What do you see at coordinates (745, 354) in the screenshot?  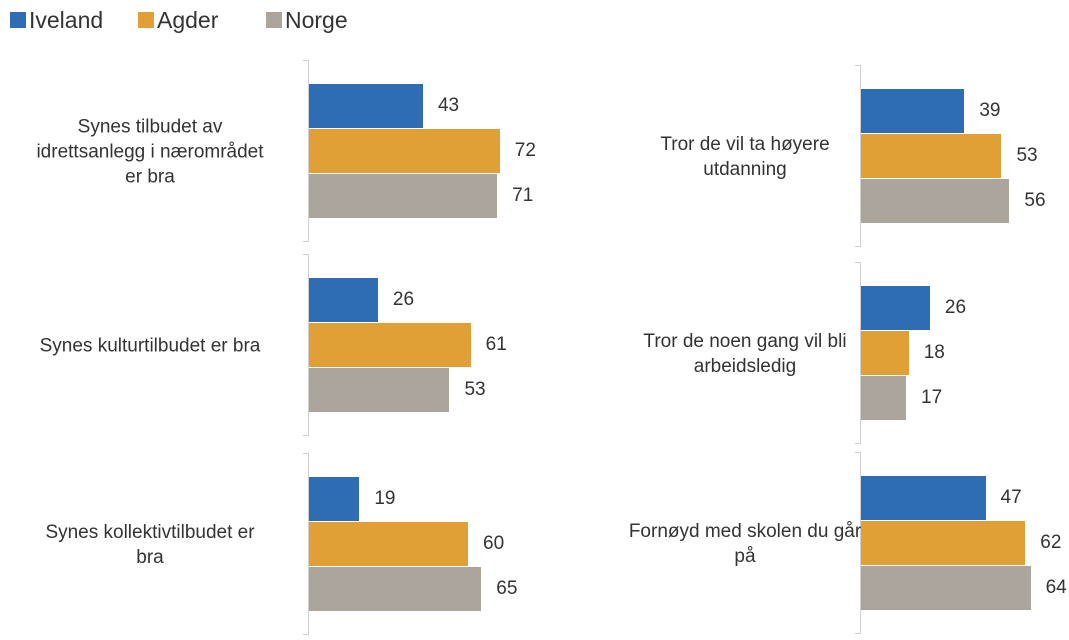 I see `category-label: Tror de noen gang vil bli arbeidsledig` at bounding box center [745, 354].